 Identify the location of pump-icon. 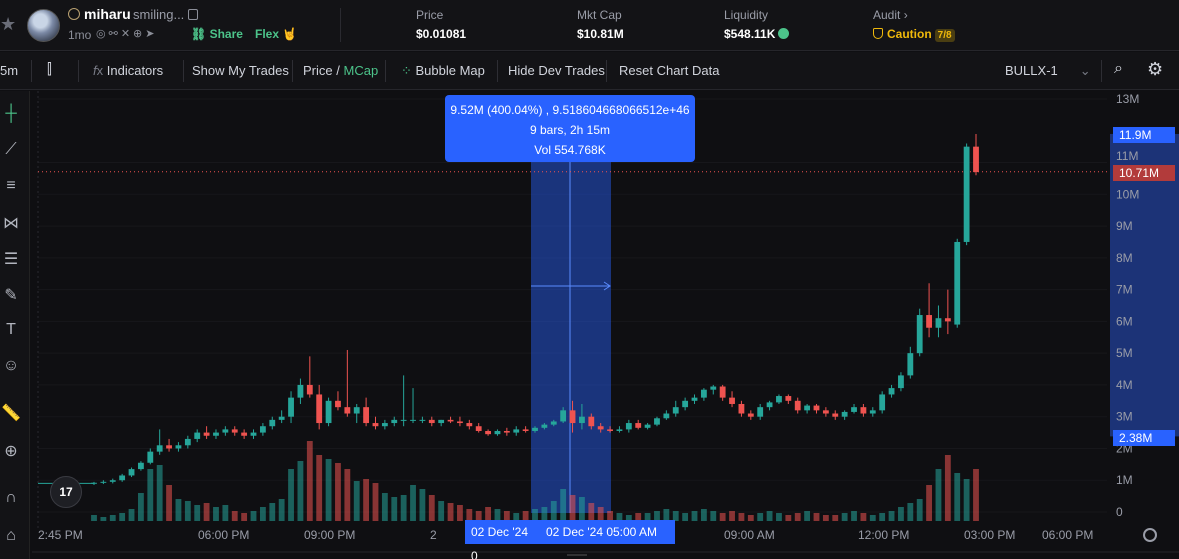
(74, 14).